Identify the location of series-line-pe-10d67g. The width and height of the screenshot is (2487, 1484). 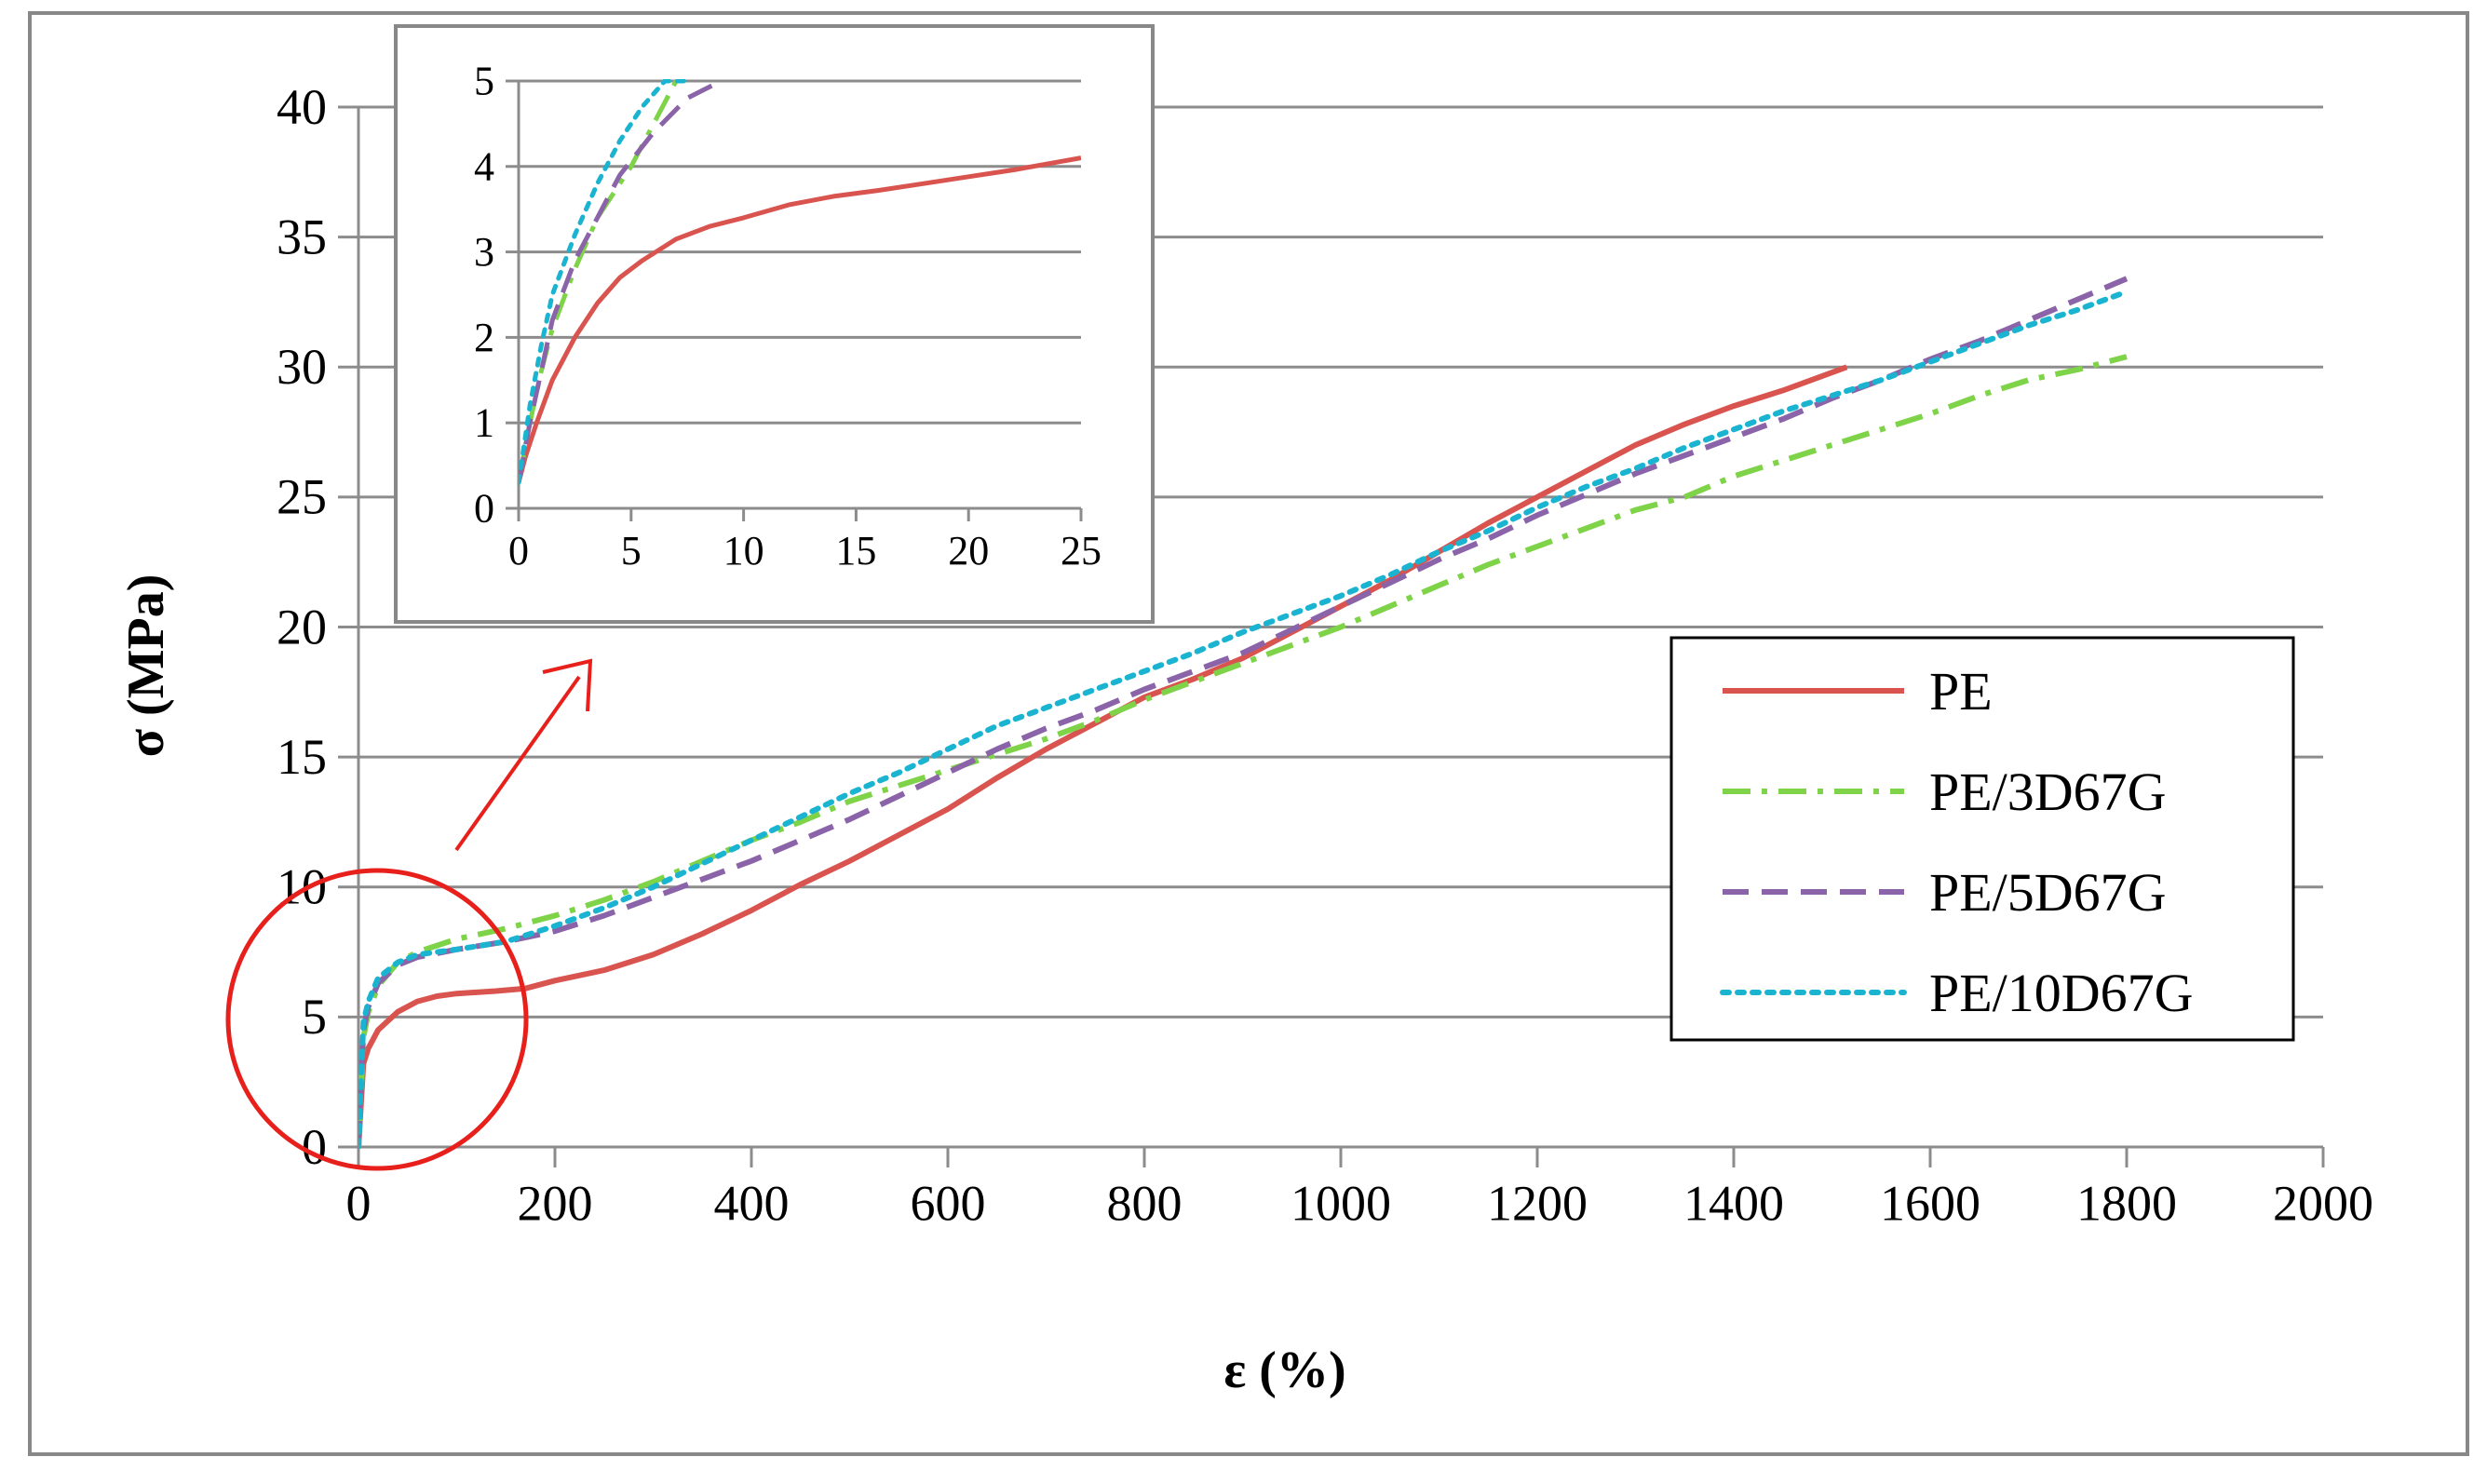
(604, 282).